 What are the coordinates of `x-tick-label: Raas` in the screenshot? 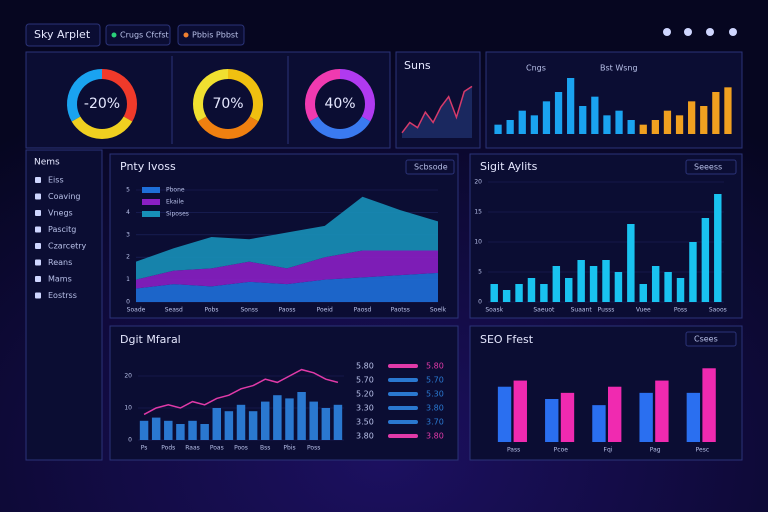 It's located at (192, 448).